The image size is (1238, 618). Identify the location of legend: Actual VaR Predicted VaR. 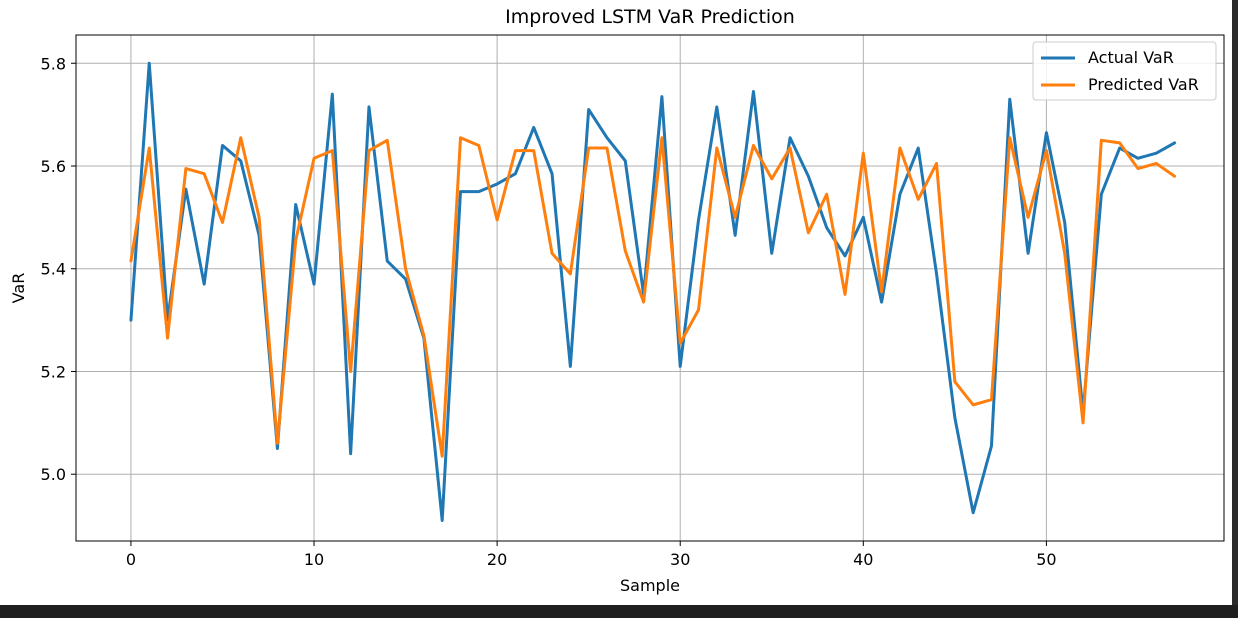
(1124, 71).